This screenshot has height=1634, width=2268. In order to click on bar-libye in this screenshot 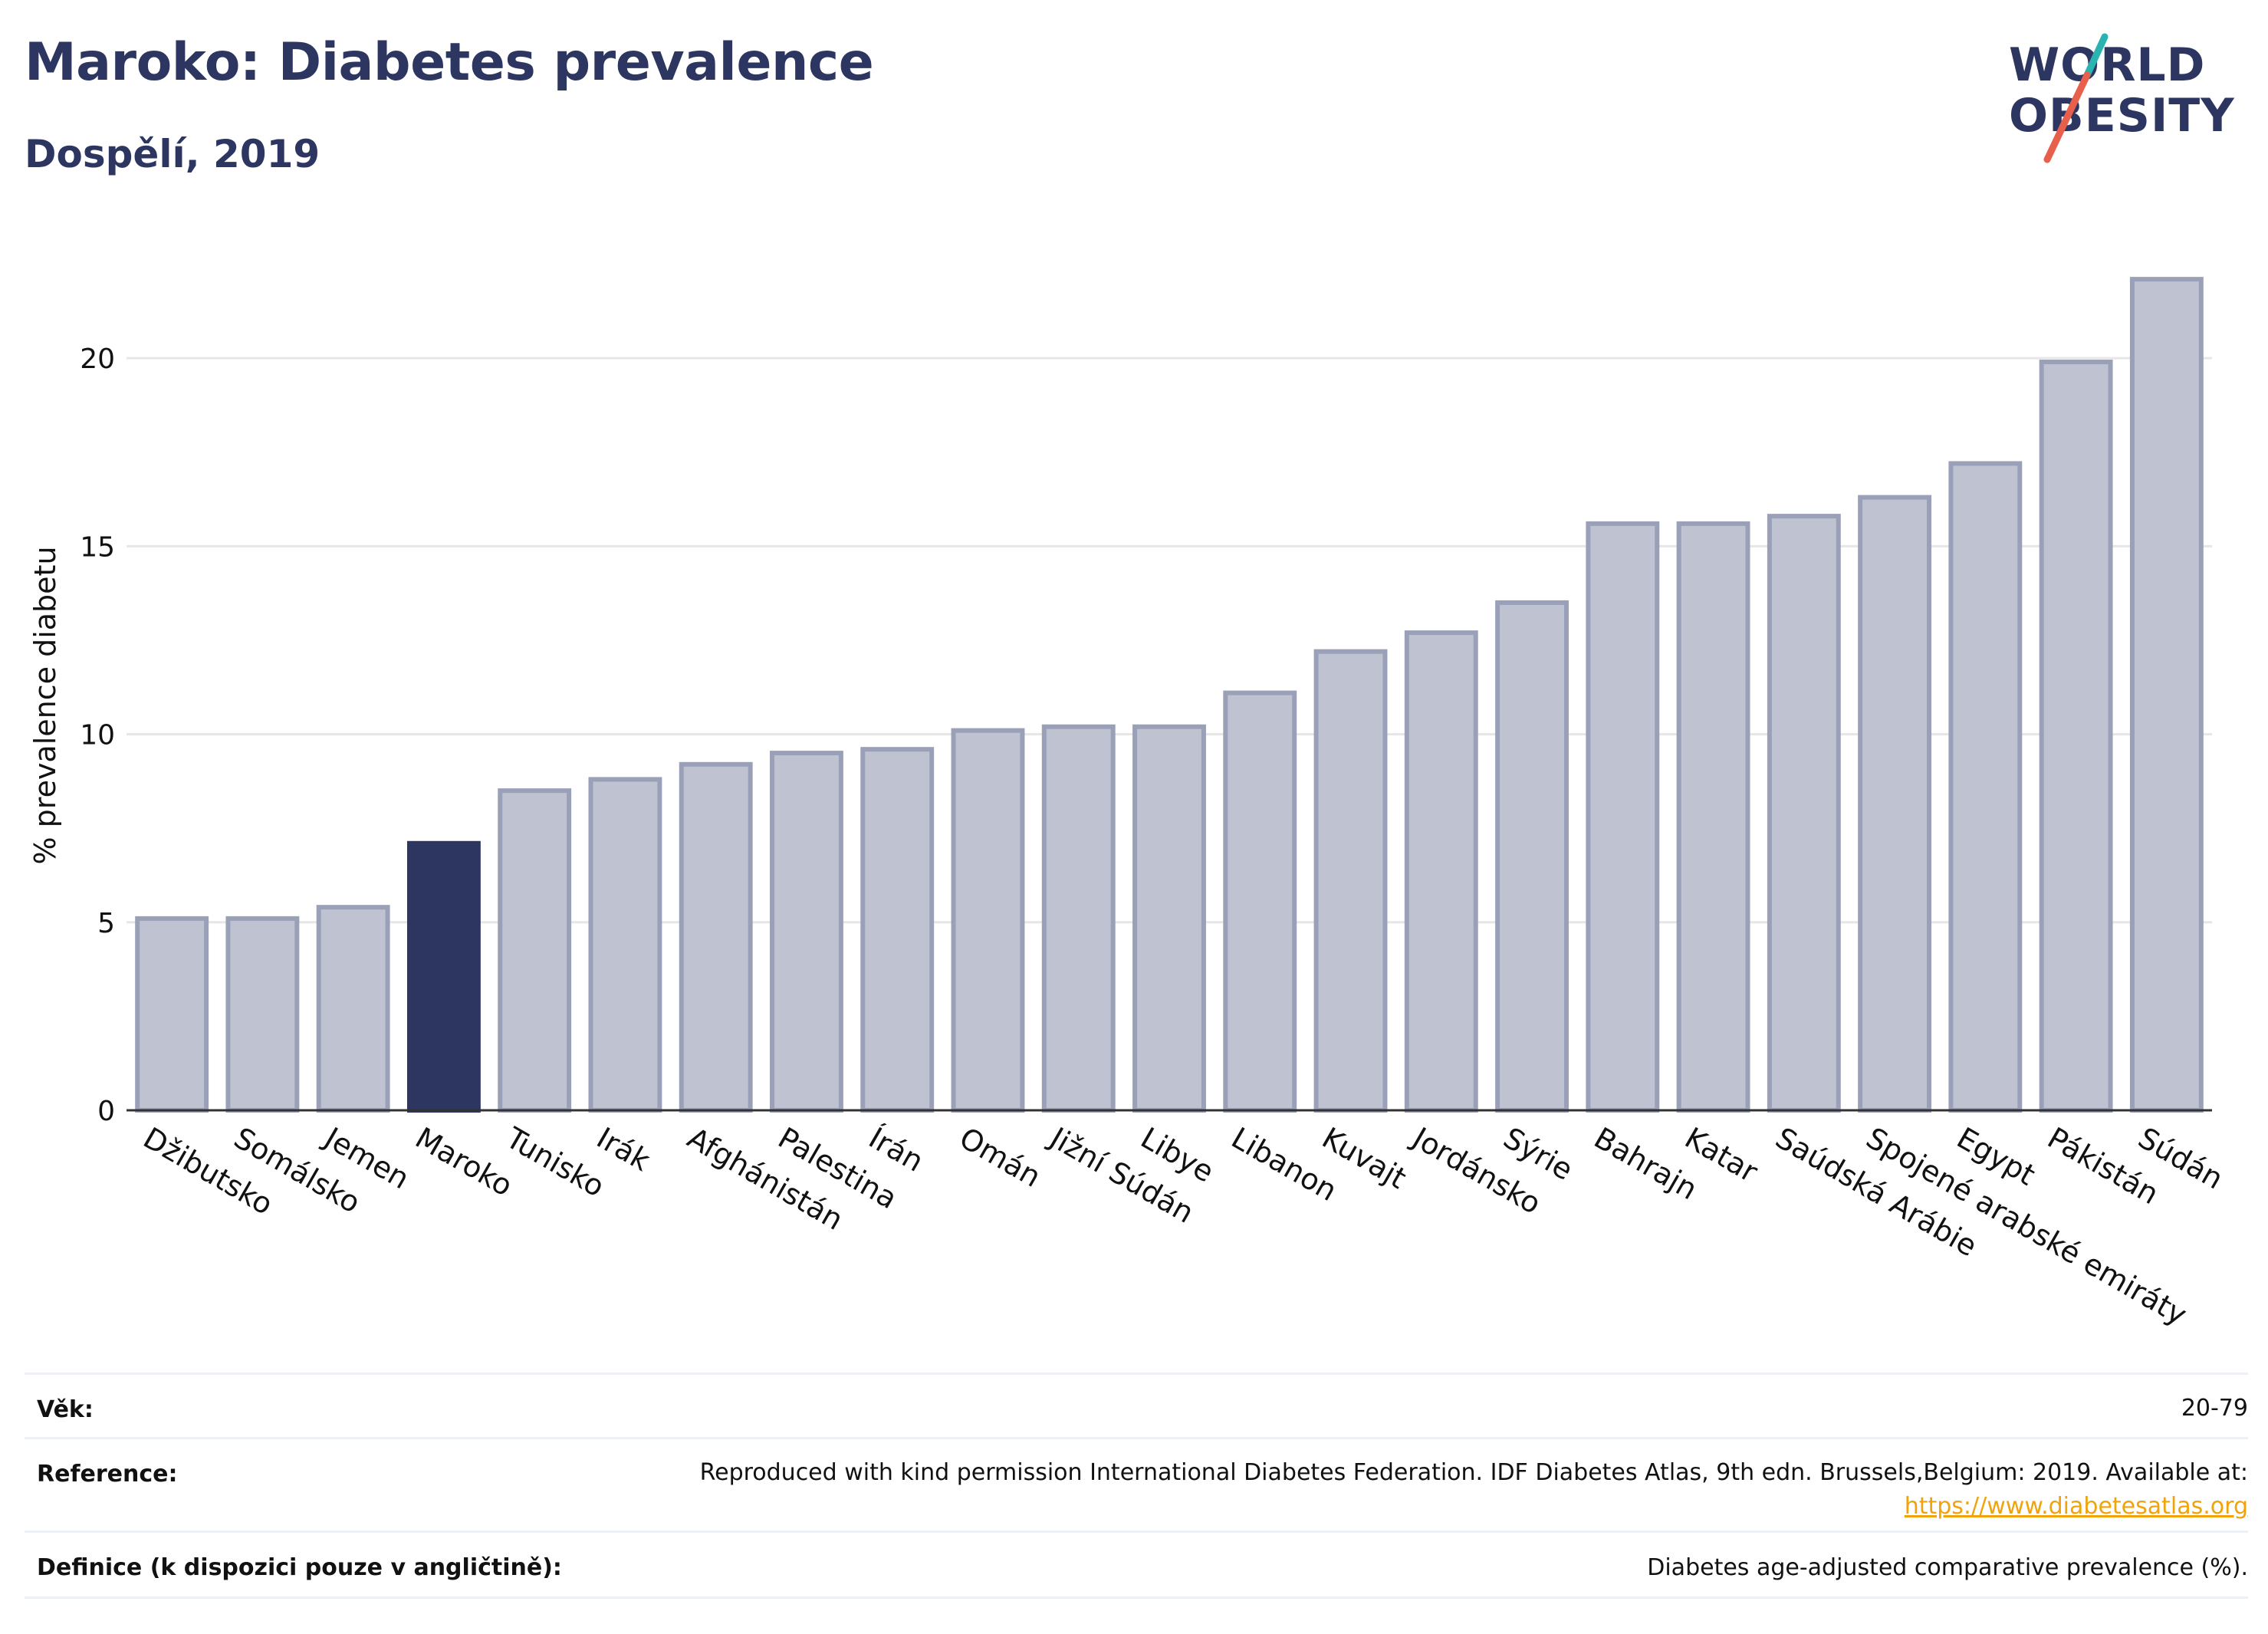, I will do `click(1169, 919)`.